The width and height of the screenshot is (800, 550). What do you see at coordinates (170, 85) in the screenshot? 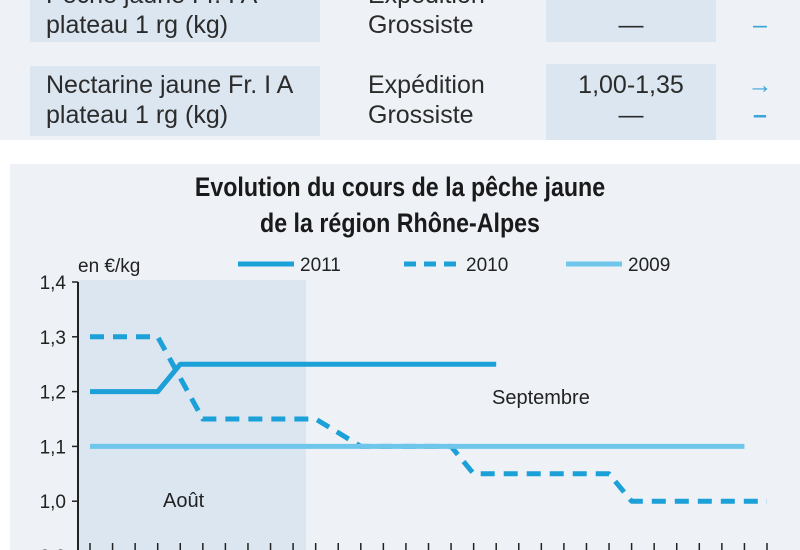
I see `product-name: Nectarine jaune Fr. I A` at bounding box center [170, 85].